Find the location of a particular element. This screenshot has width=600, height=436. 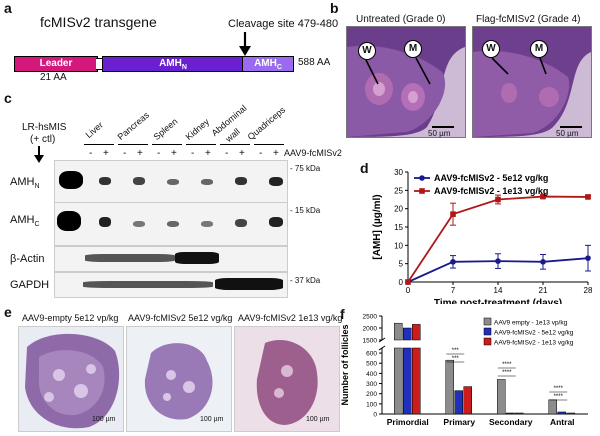

leader-label: Leader is located at coordinates (56, 63).